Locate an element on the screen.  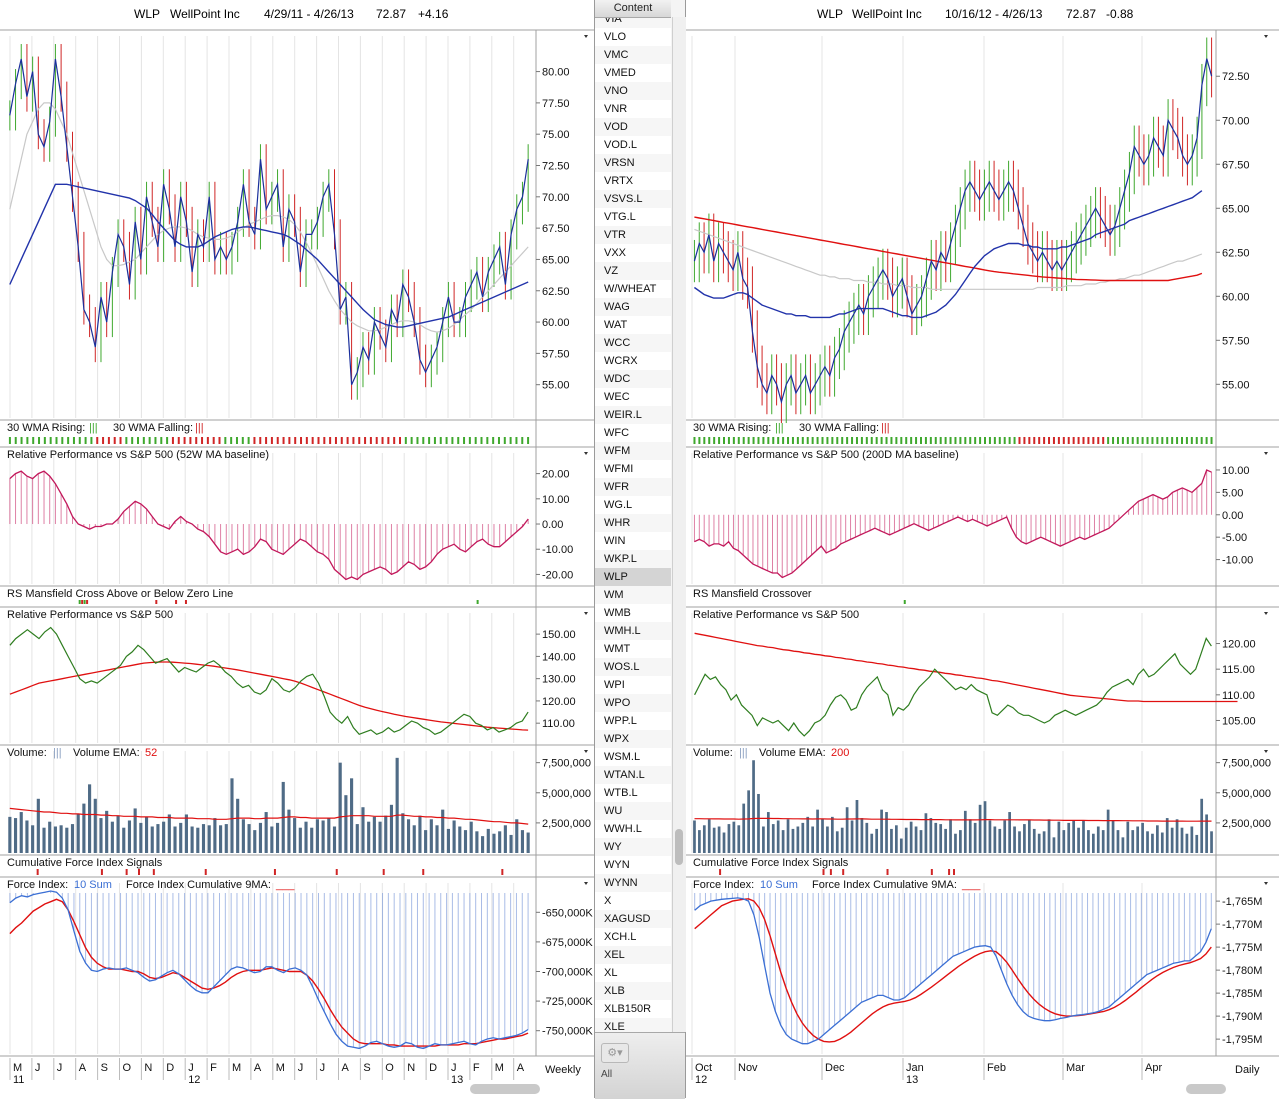
symbol-list-item: WYN is located at coordinates (633, 865).